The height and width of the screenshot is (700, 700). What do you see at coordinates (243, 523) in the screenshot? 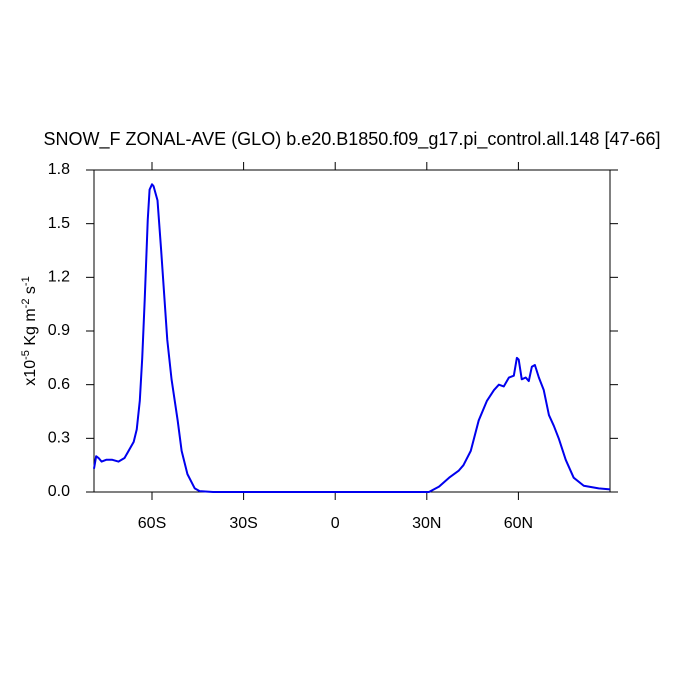
I see `x-tick-label: 30S` at bounding box center [243, 523].